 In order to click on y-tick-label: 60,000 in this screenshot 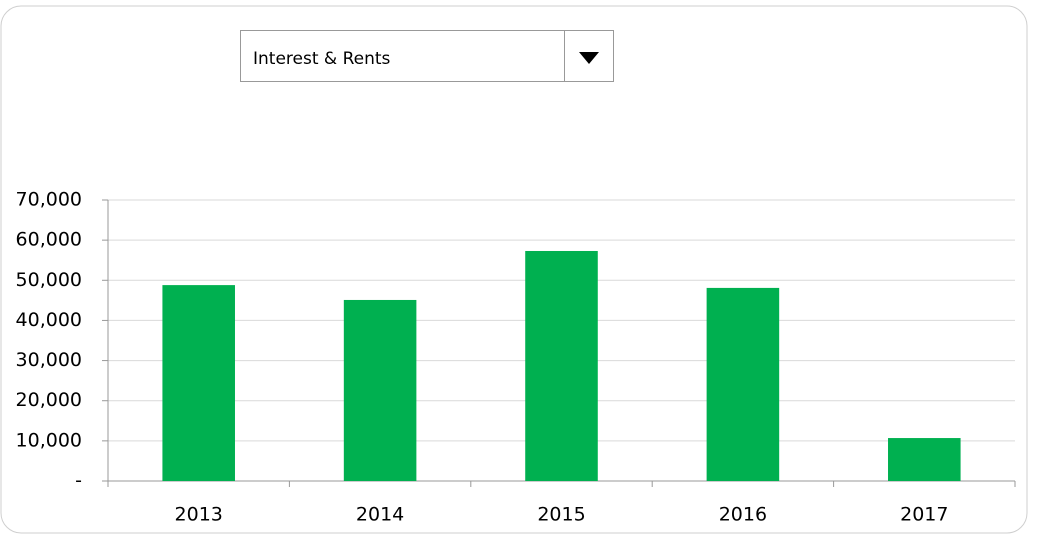, I will do `click(49, 240)`.